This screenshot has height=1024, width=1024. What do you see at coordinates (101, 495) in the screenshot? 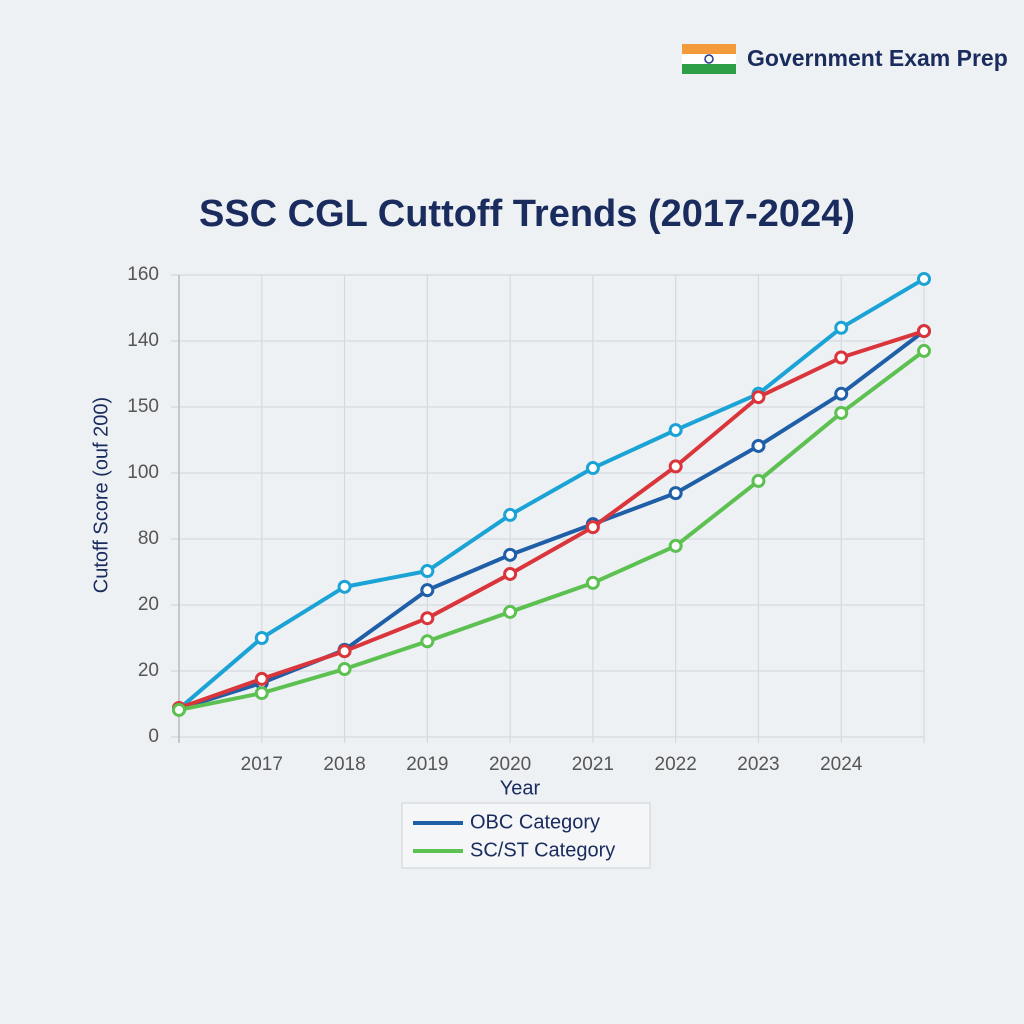
I see `y-axis-label: Cutoff Score (ouf 200)` at bounding box center [101, 495].